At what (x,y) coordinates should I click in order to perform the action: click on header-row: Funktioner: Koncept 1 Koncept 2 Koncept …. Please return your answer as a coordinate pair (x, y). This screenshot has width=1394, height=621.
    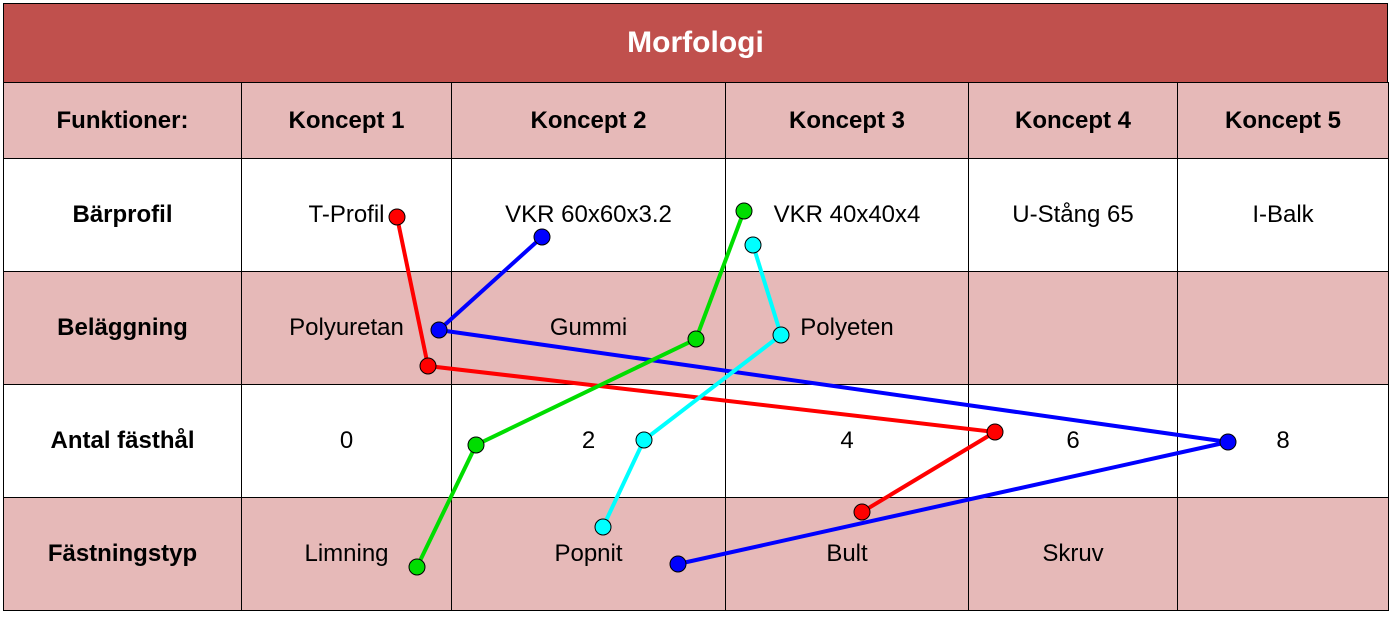
    Looking at the image, I should click on (696, 120).